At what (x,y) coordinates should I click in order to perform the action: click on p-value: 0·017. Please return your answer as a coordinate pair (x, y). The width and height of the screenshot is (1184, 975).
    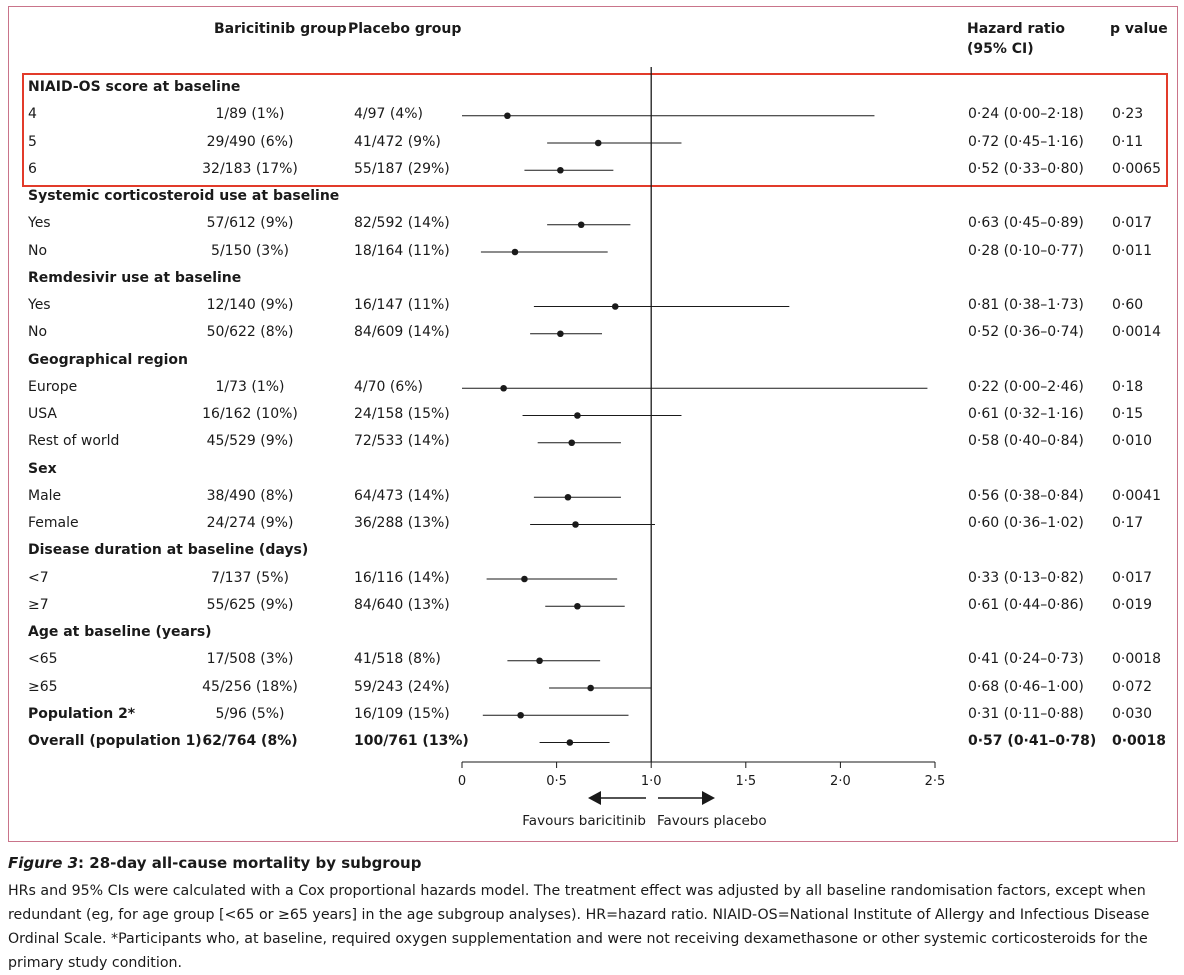
    Looking at the image, I should click on (1132, 223).